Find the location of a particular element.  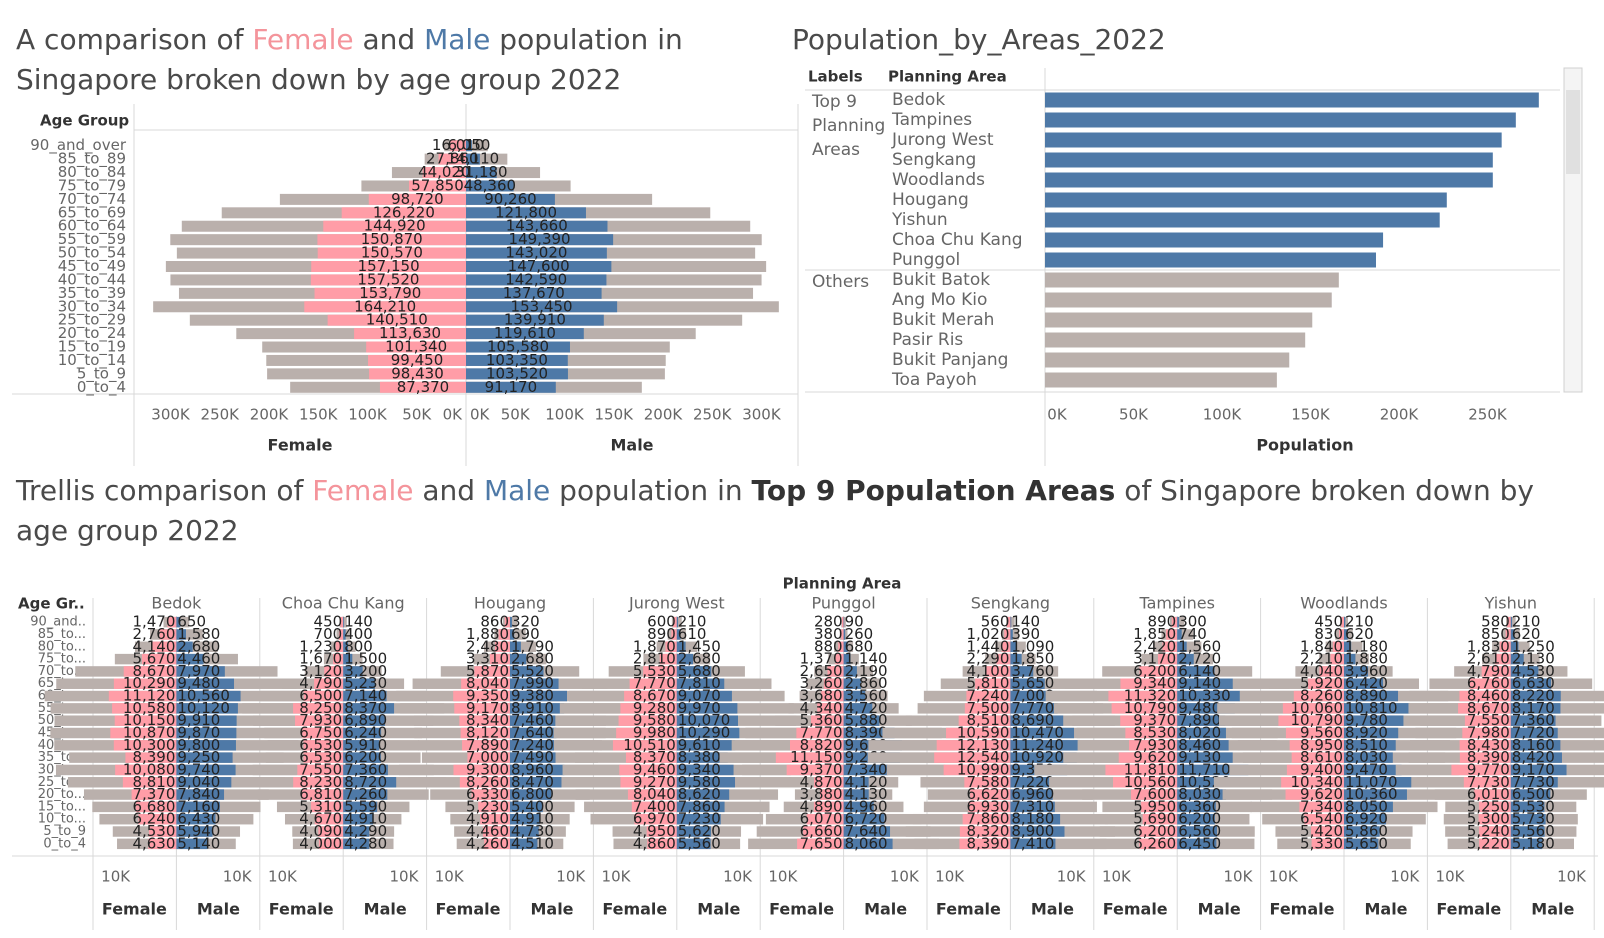

pyramid-right-tick: 200K is located at coordinates (664, 415).